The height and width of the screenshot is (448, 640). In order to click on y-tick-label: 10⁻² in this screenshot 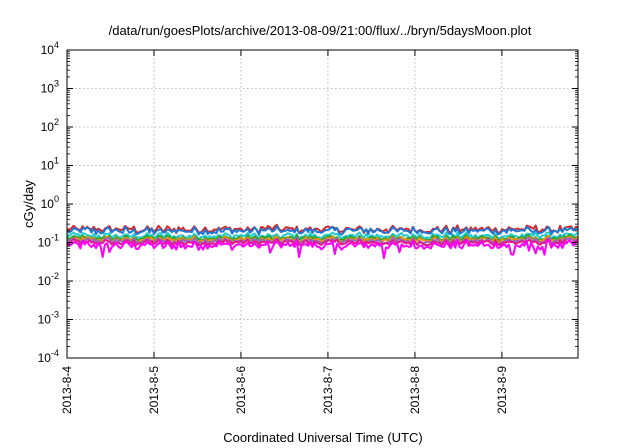, I will do `click(48, 279)`.